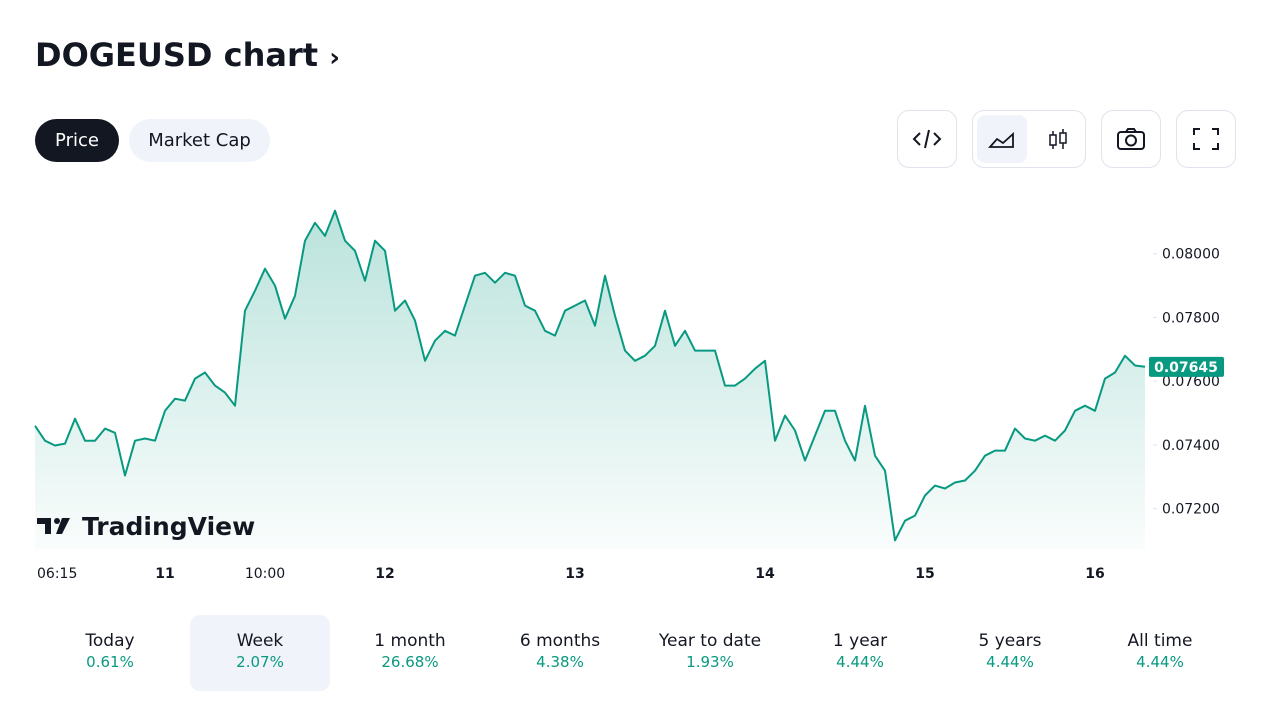  What do you see at coordinates (265, 574) in the screenshot?
I see `x-tick-label: 10:00` at bounding box center [265, 574].